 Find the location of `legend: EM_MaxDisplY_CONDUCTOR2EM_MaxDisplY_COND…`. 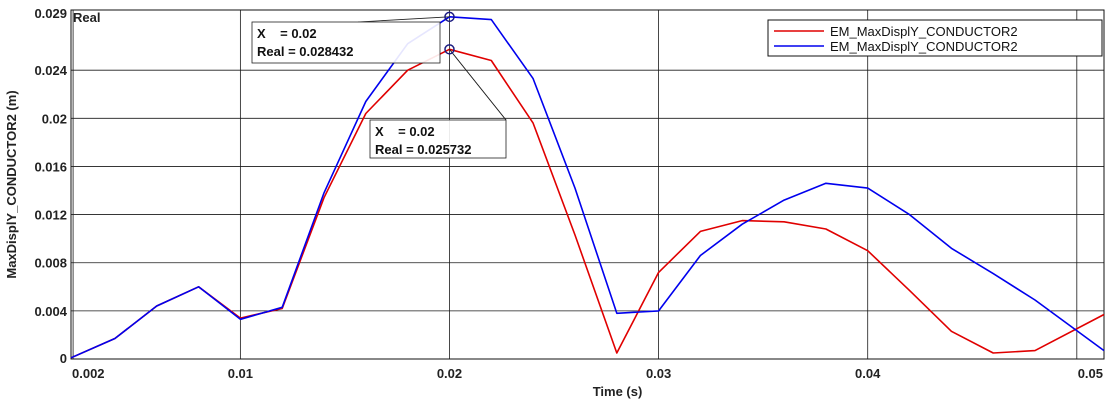

legend: EM_MaxDisplY_CONDUCTOR2EM_MaxDisplY_COND… is located at coordinates (935, 38).